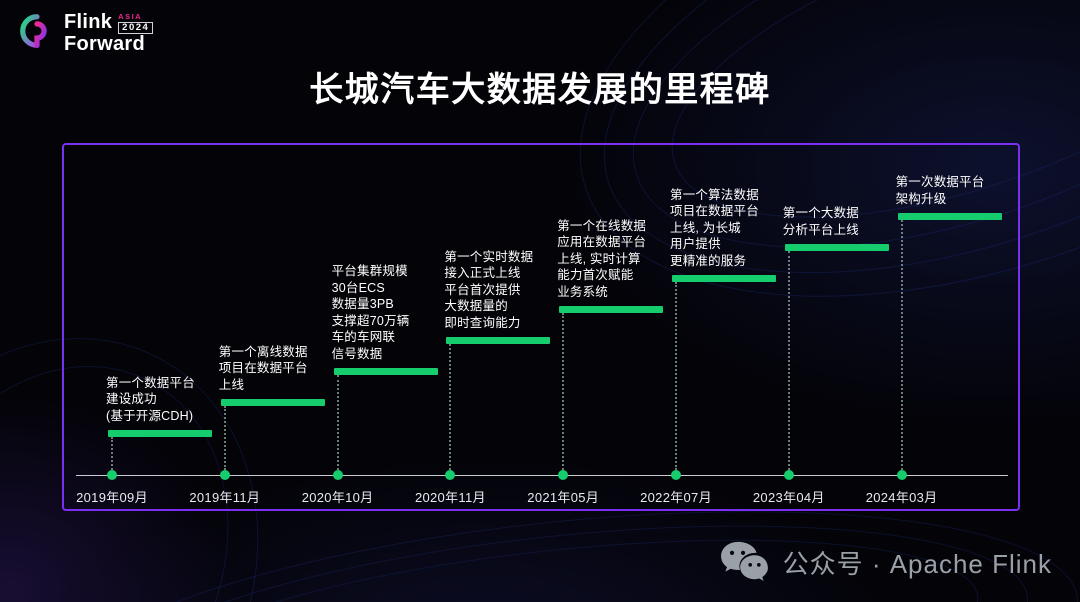 This screenshot has height=602, width=1080. What do you see at coordinates (112, 497) in the screenshot?
I see `timeline-date: 2019年09月` at bounding box center [112, 497].